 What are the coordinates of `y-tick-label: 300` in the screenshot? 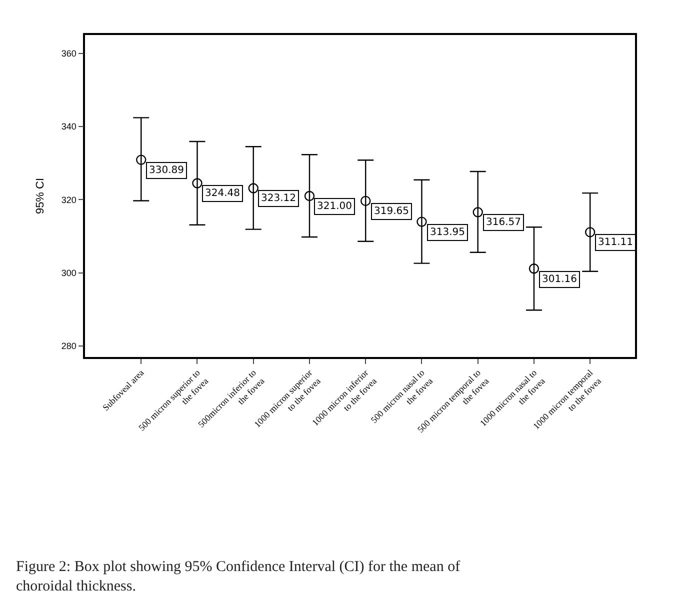 It's located at (68, 273).